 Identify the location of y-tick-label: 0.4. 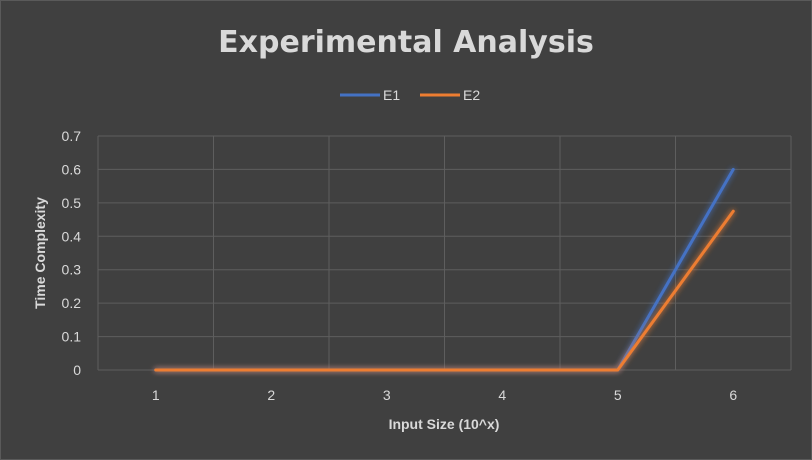
(72, 236).